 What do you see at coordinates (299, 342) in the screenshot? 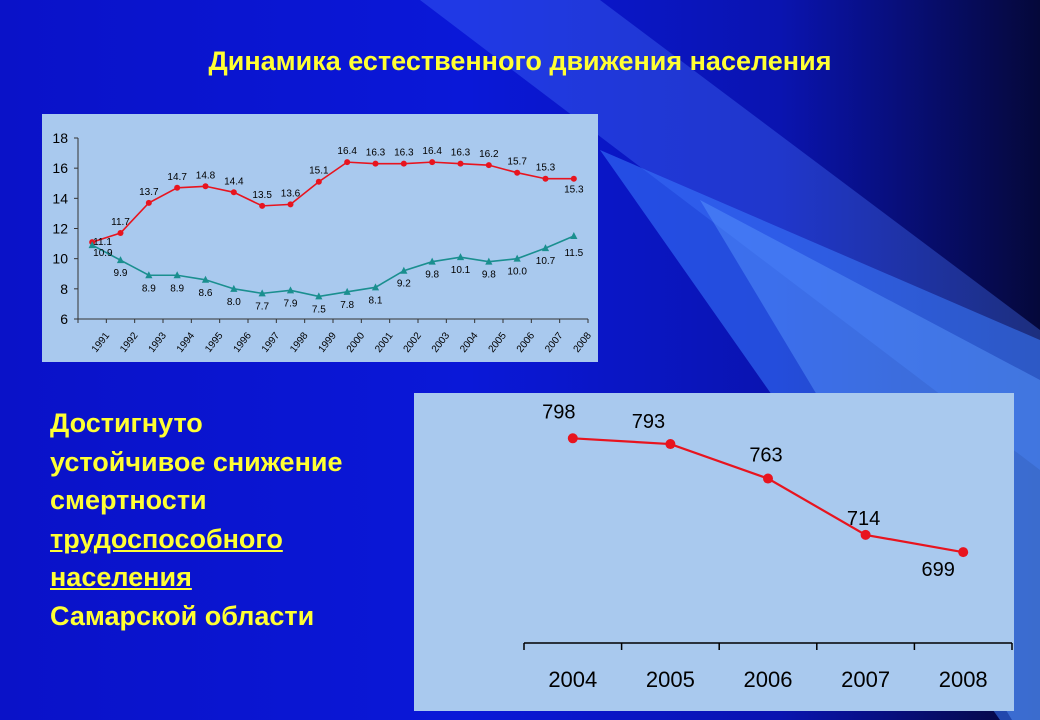
I see `x-tick-label: 1998` at bounding box center [299, 342].